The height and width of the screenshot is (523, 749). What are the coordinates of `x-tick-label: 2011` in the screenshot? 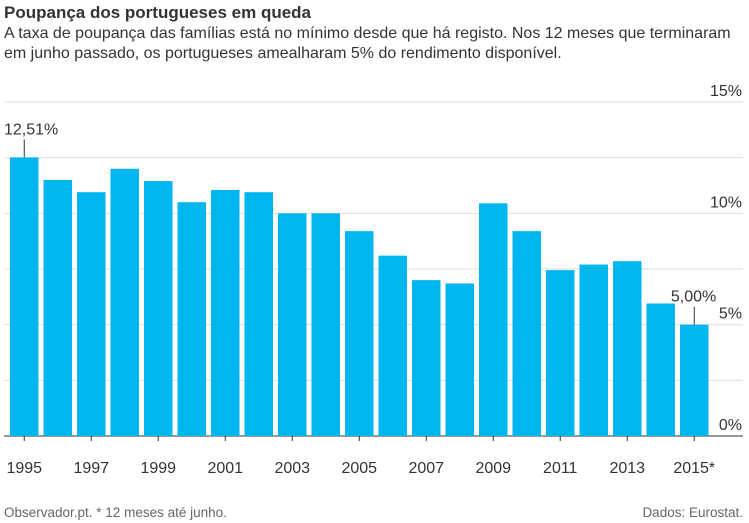 It's located at (560, 468).